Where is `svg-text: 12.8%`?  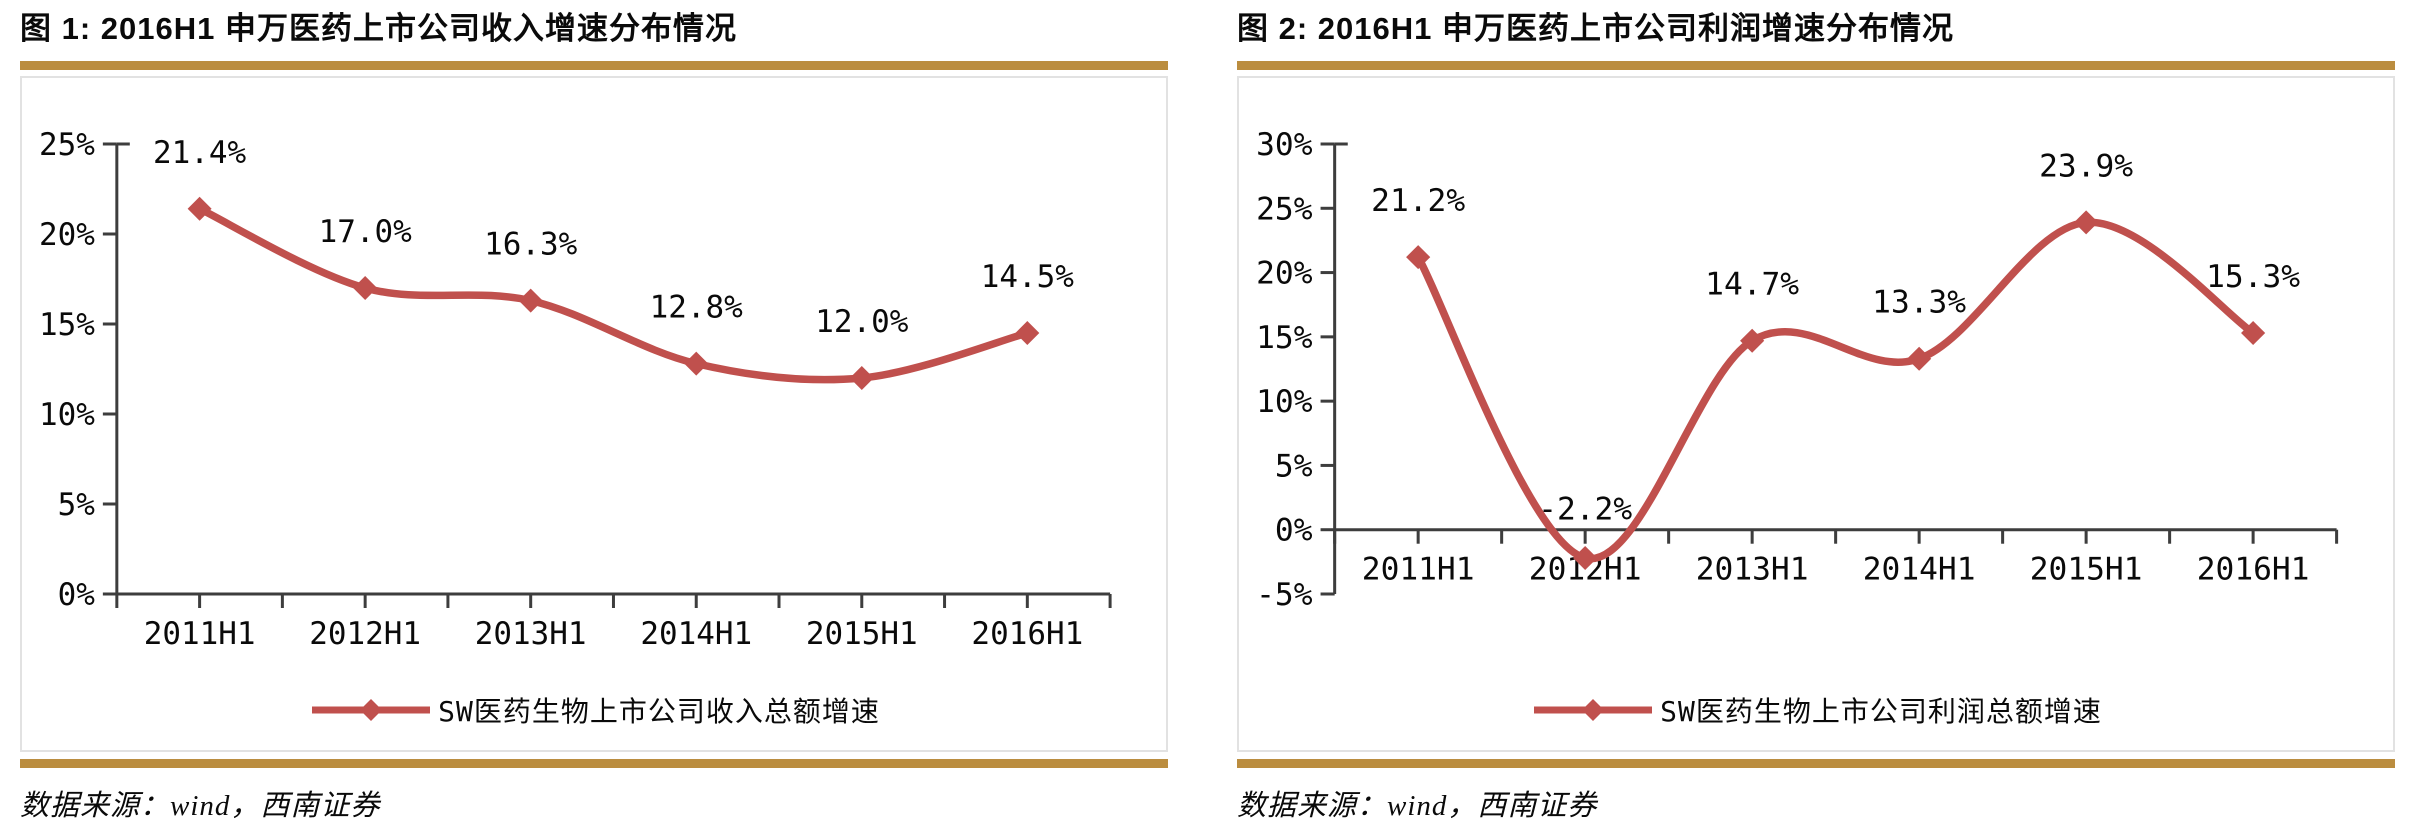
svg-text: 12.8% is located at coordinates (696, 308).